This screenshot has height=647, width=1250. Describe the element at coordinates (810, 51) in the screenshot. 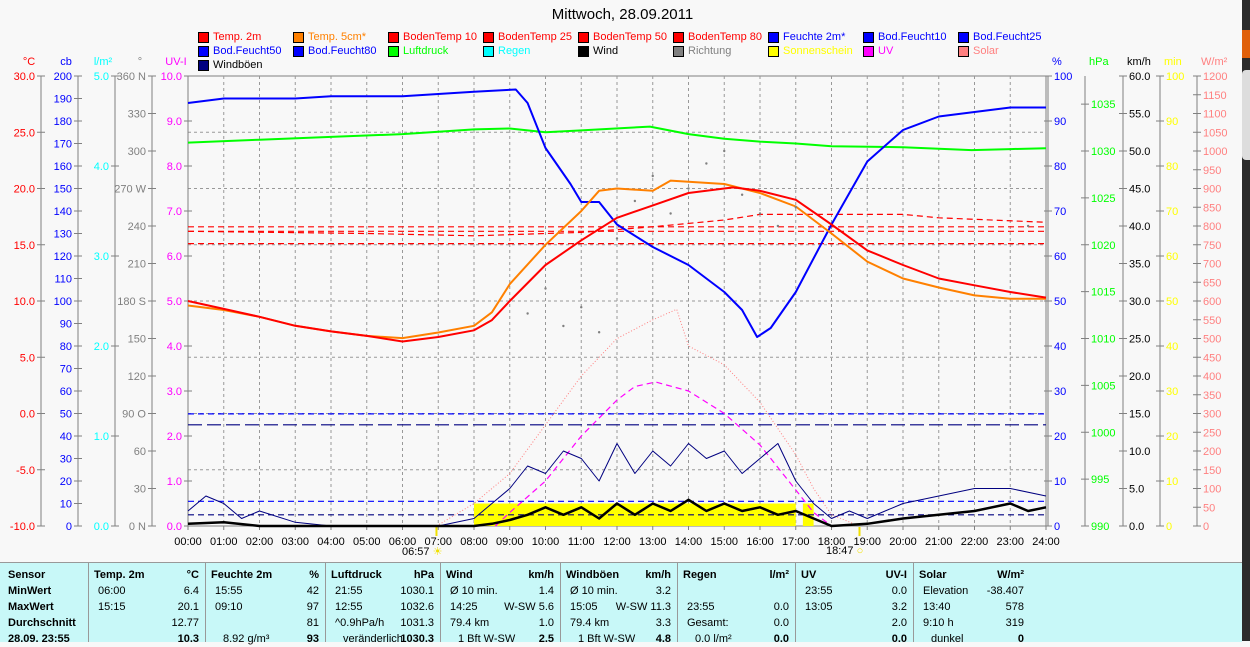

I see `legend-item: Sonnenschein` at that location.